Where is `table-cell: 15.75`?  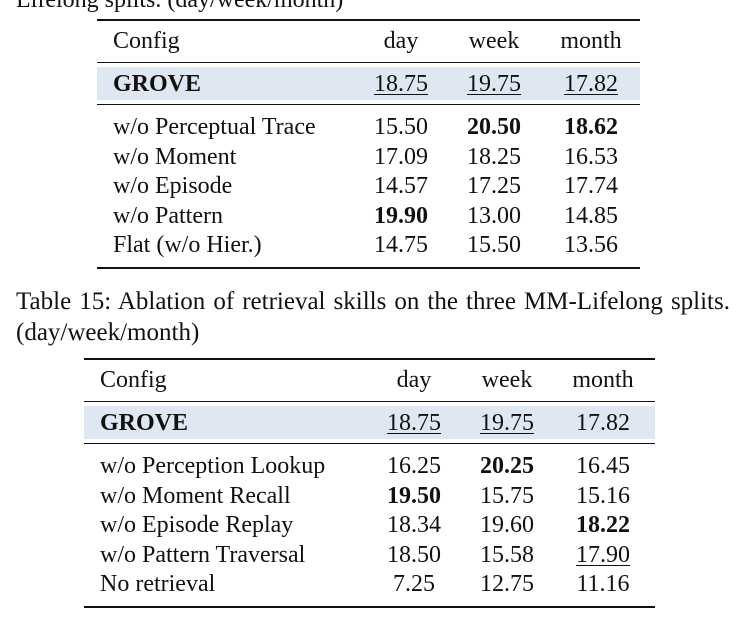 table-cell: 15.75 is located at coordinates (507, 495).